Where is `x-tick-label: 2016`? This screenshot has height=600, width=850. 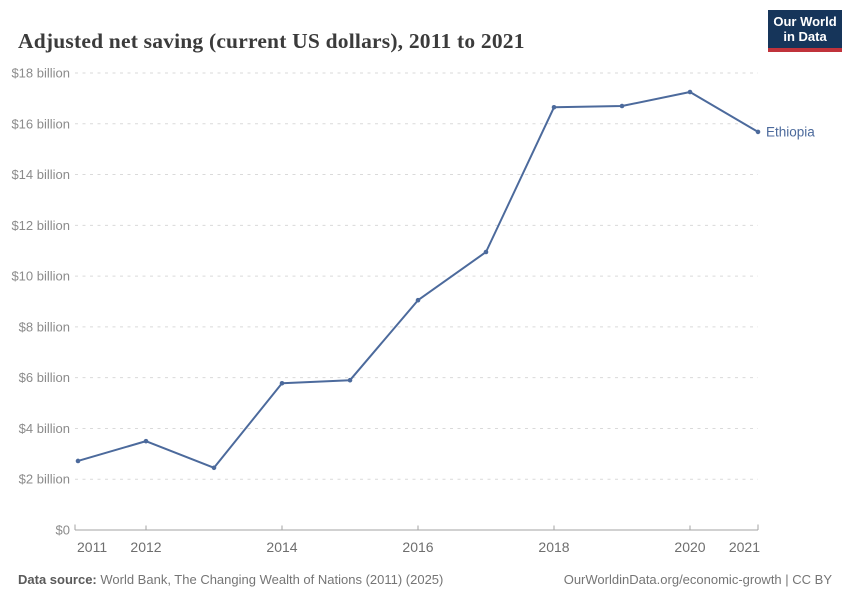 x-tick-label: 2016 is located at coordinates (417, 547).